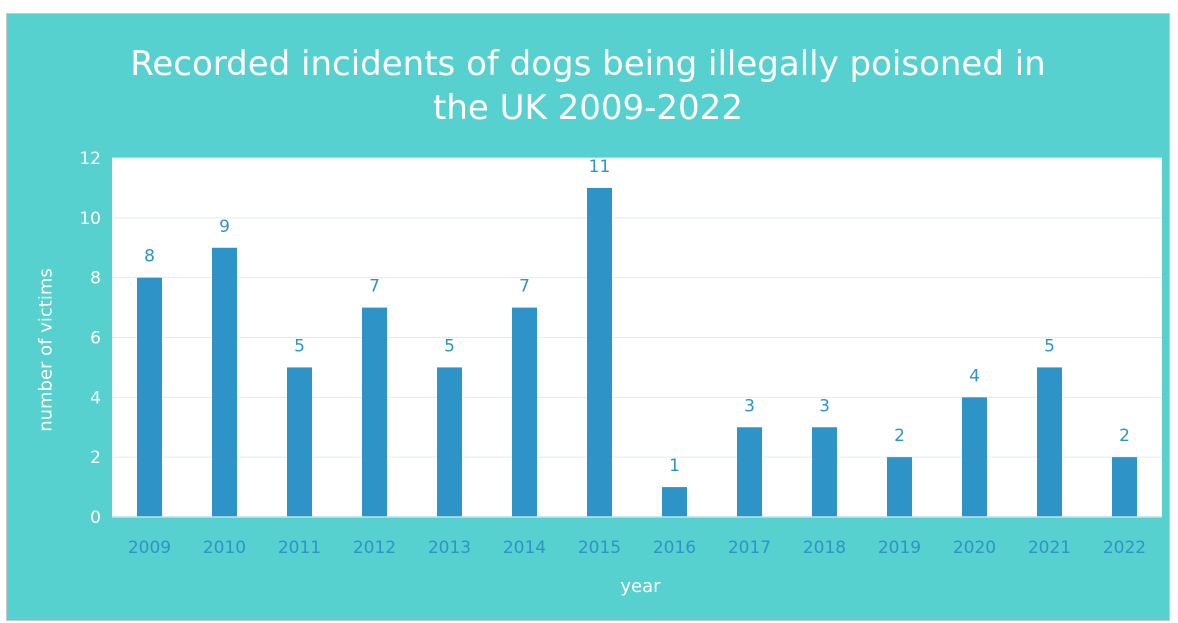 The width and height of the screenshot is (1178, 623). I want to click on x-tick-label: 2020, so click(974, 548).